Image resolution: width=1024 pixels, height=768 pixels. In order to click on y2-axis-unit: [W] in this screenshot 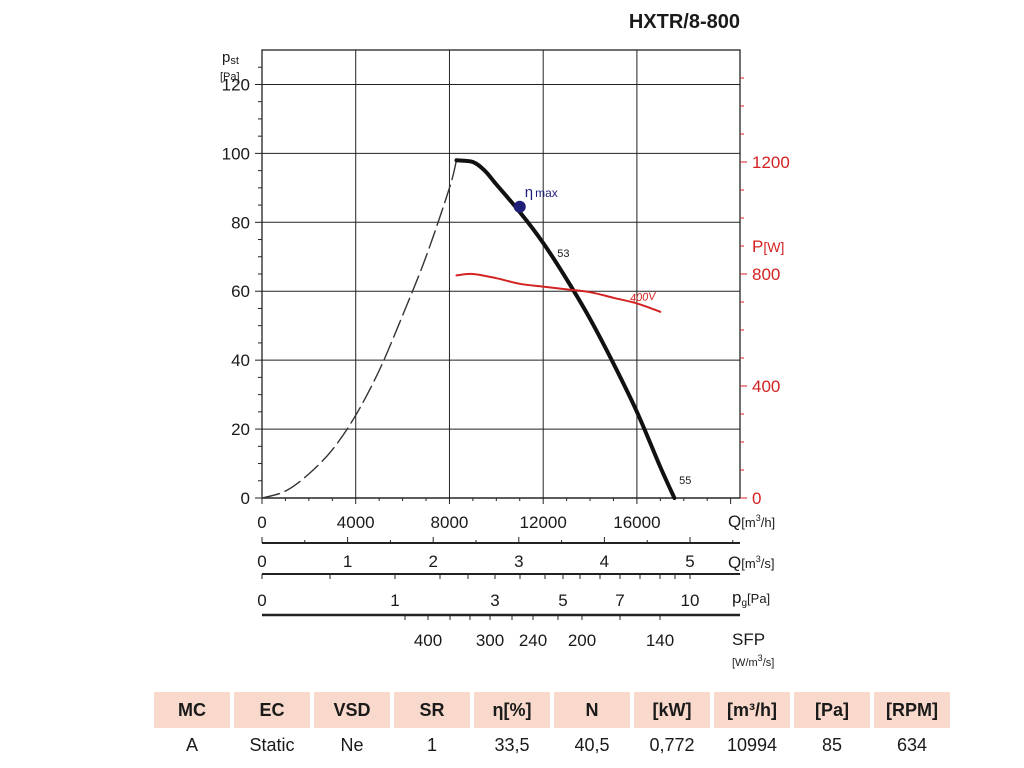, I will do `click(773, 247)`.